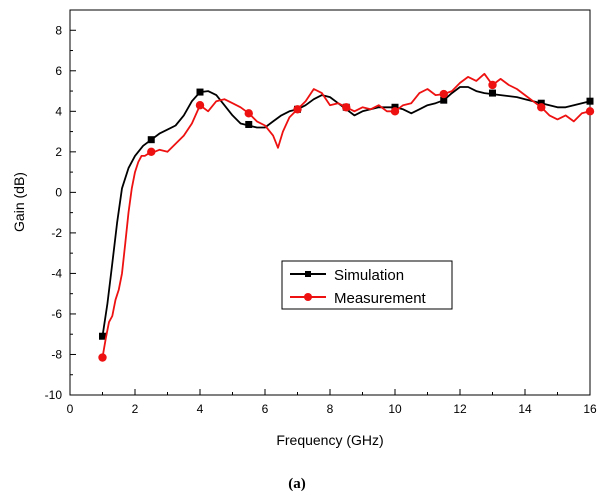 This screenshot has height=498, width=597. I want to click on figure-caption: (a), so click(297, 484).